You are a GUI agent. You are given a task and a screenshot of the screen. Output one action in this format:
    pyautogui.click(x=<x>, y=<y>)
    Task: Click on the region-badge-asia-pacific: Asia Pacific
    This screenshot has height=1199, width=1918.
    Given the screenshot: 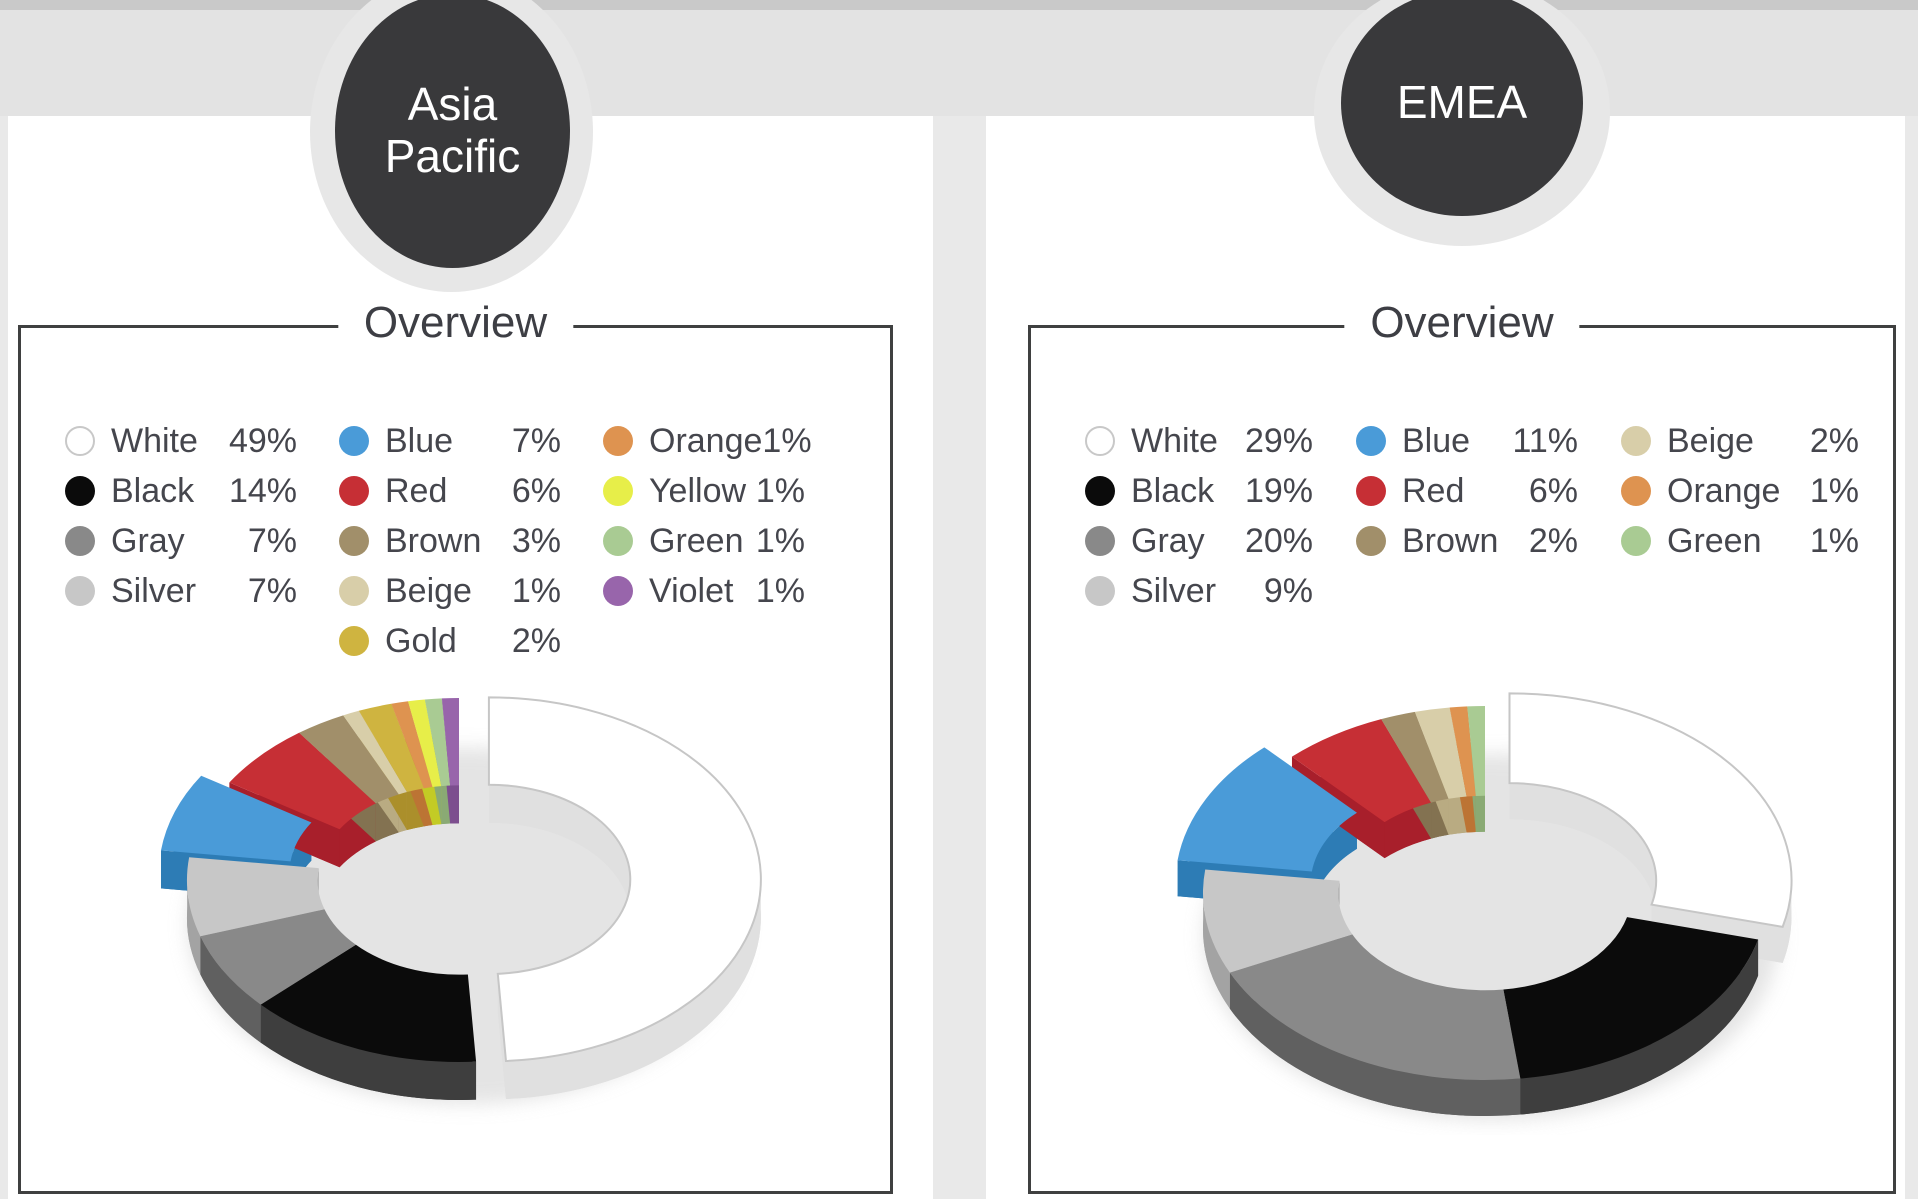 What is the action you would take?
    pyautogui.click(x=452, y=134)
    